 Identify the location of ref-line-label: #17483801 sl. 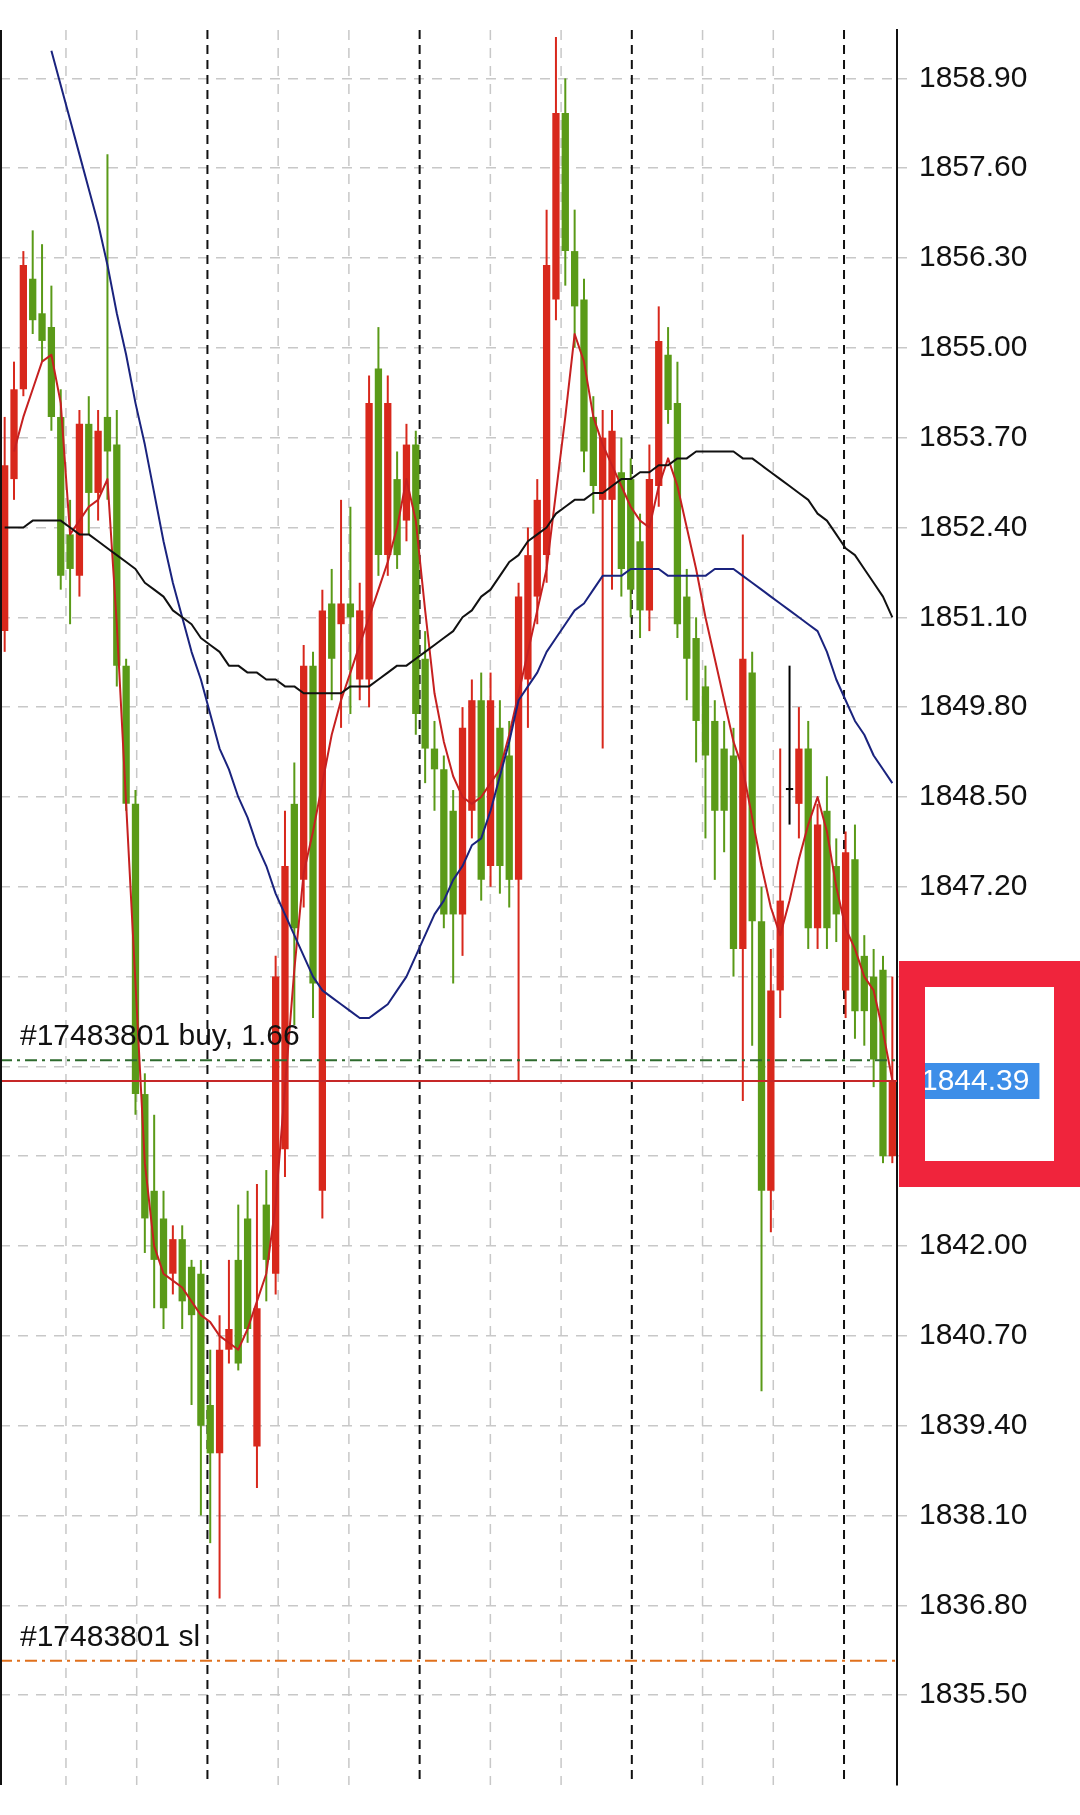
(110, 1635).